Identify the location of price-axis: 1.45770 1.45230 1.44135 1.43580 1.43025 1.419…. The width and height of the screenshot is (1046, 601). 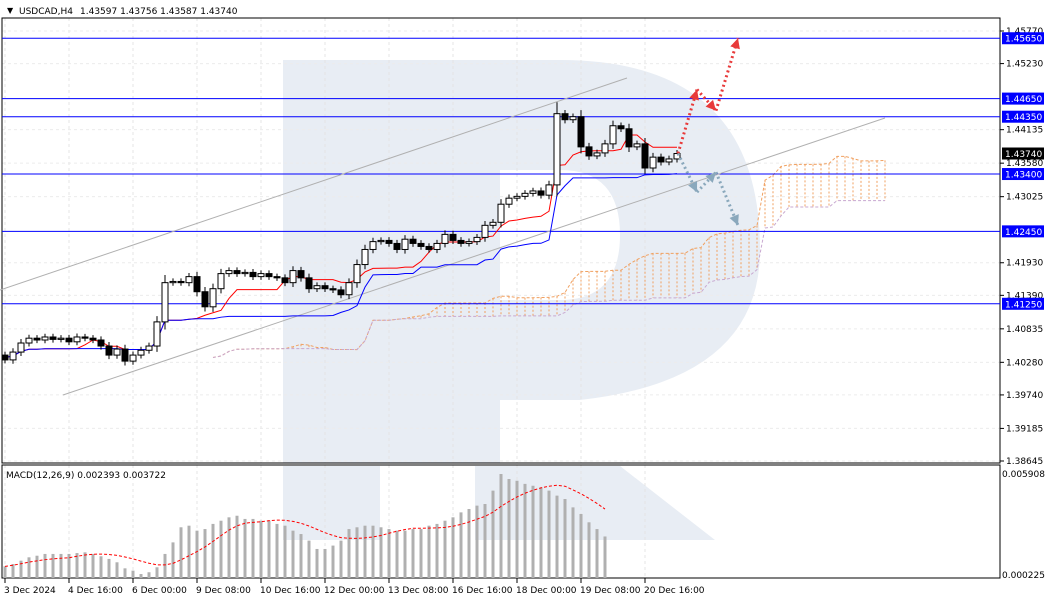
(1022, 304).